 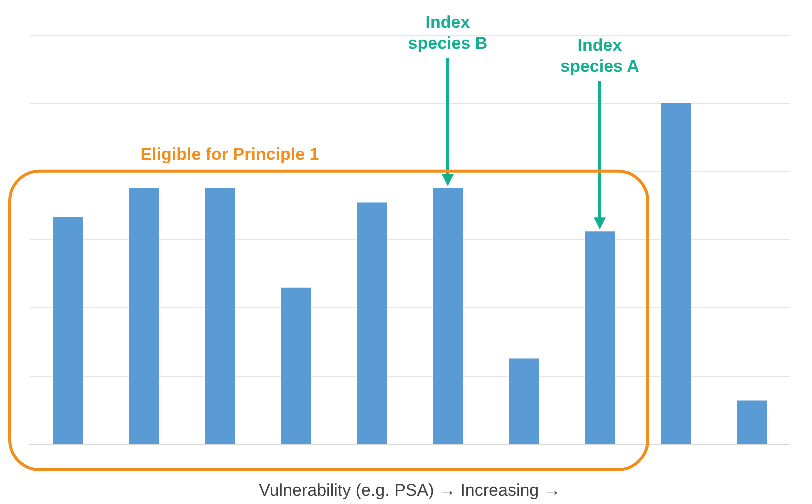 I want to click on x-axis-title: Vulnerability (e.g. PSA) → Increasing →, so click(x=410, y=490).